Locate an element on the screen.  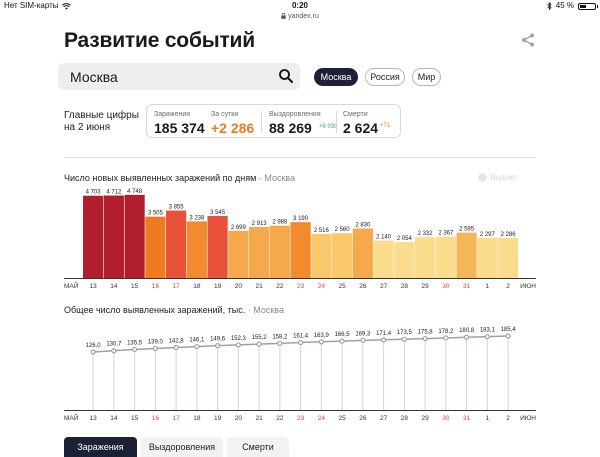
point-value-label: 155,2 is located at coordinates (260, 338).